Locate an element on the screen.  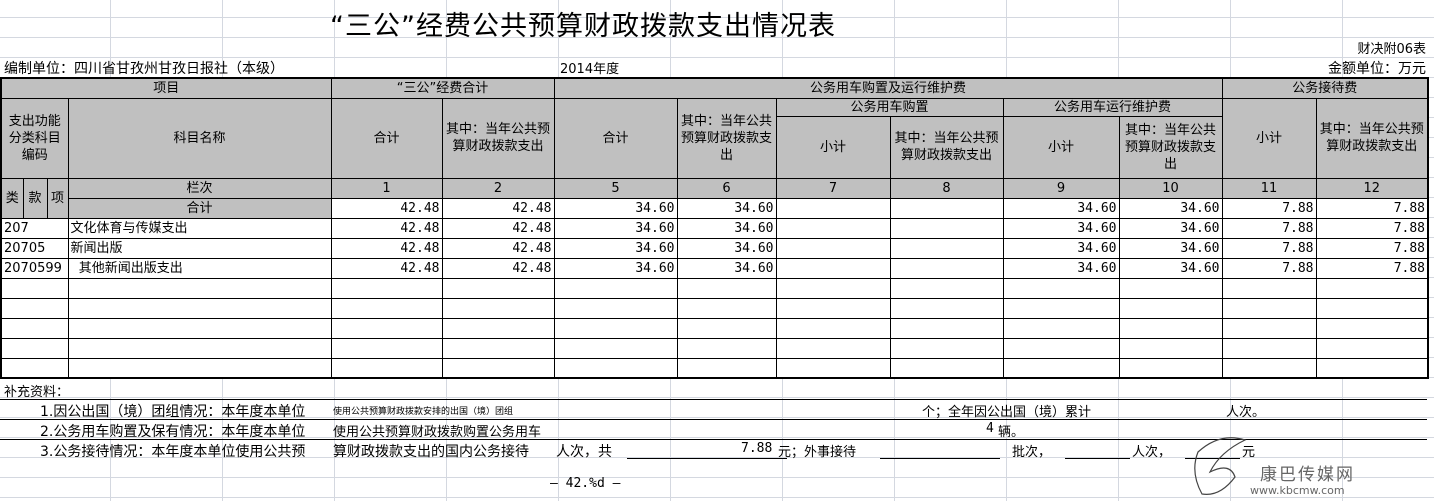
leaf-logo-icon is located at coordinates (1220, 466).